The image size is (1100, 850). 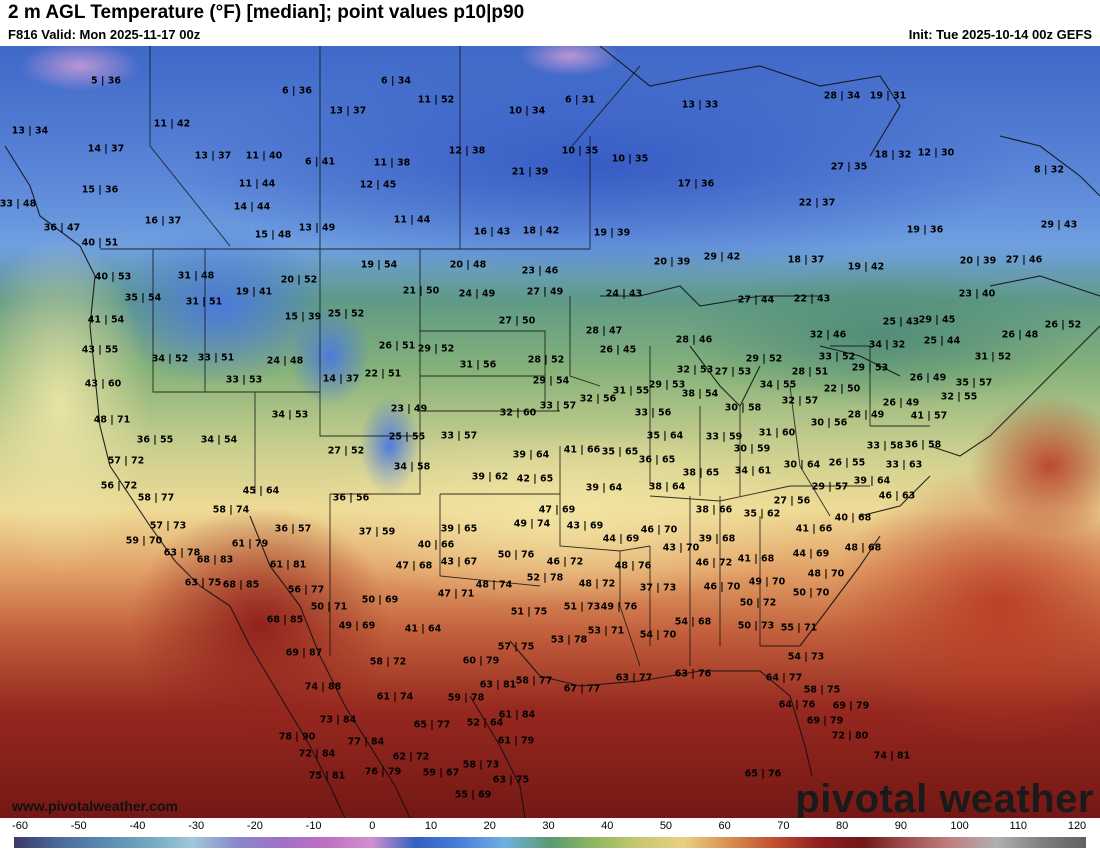 What do you see at coordinates (888, 96) in the screenshot?
I see `point-value: 19 | 31` at bounding box center [888, 96].